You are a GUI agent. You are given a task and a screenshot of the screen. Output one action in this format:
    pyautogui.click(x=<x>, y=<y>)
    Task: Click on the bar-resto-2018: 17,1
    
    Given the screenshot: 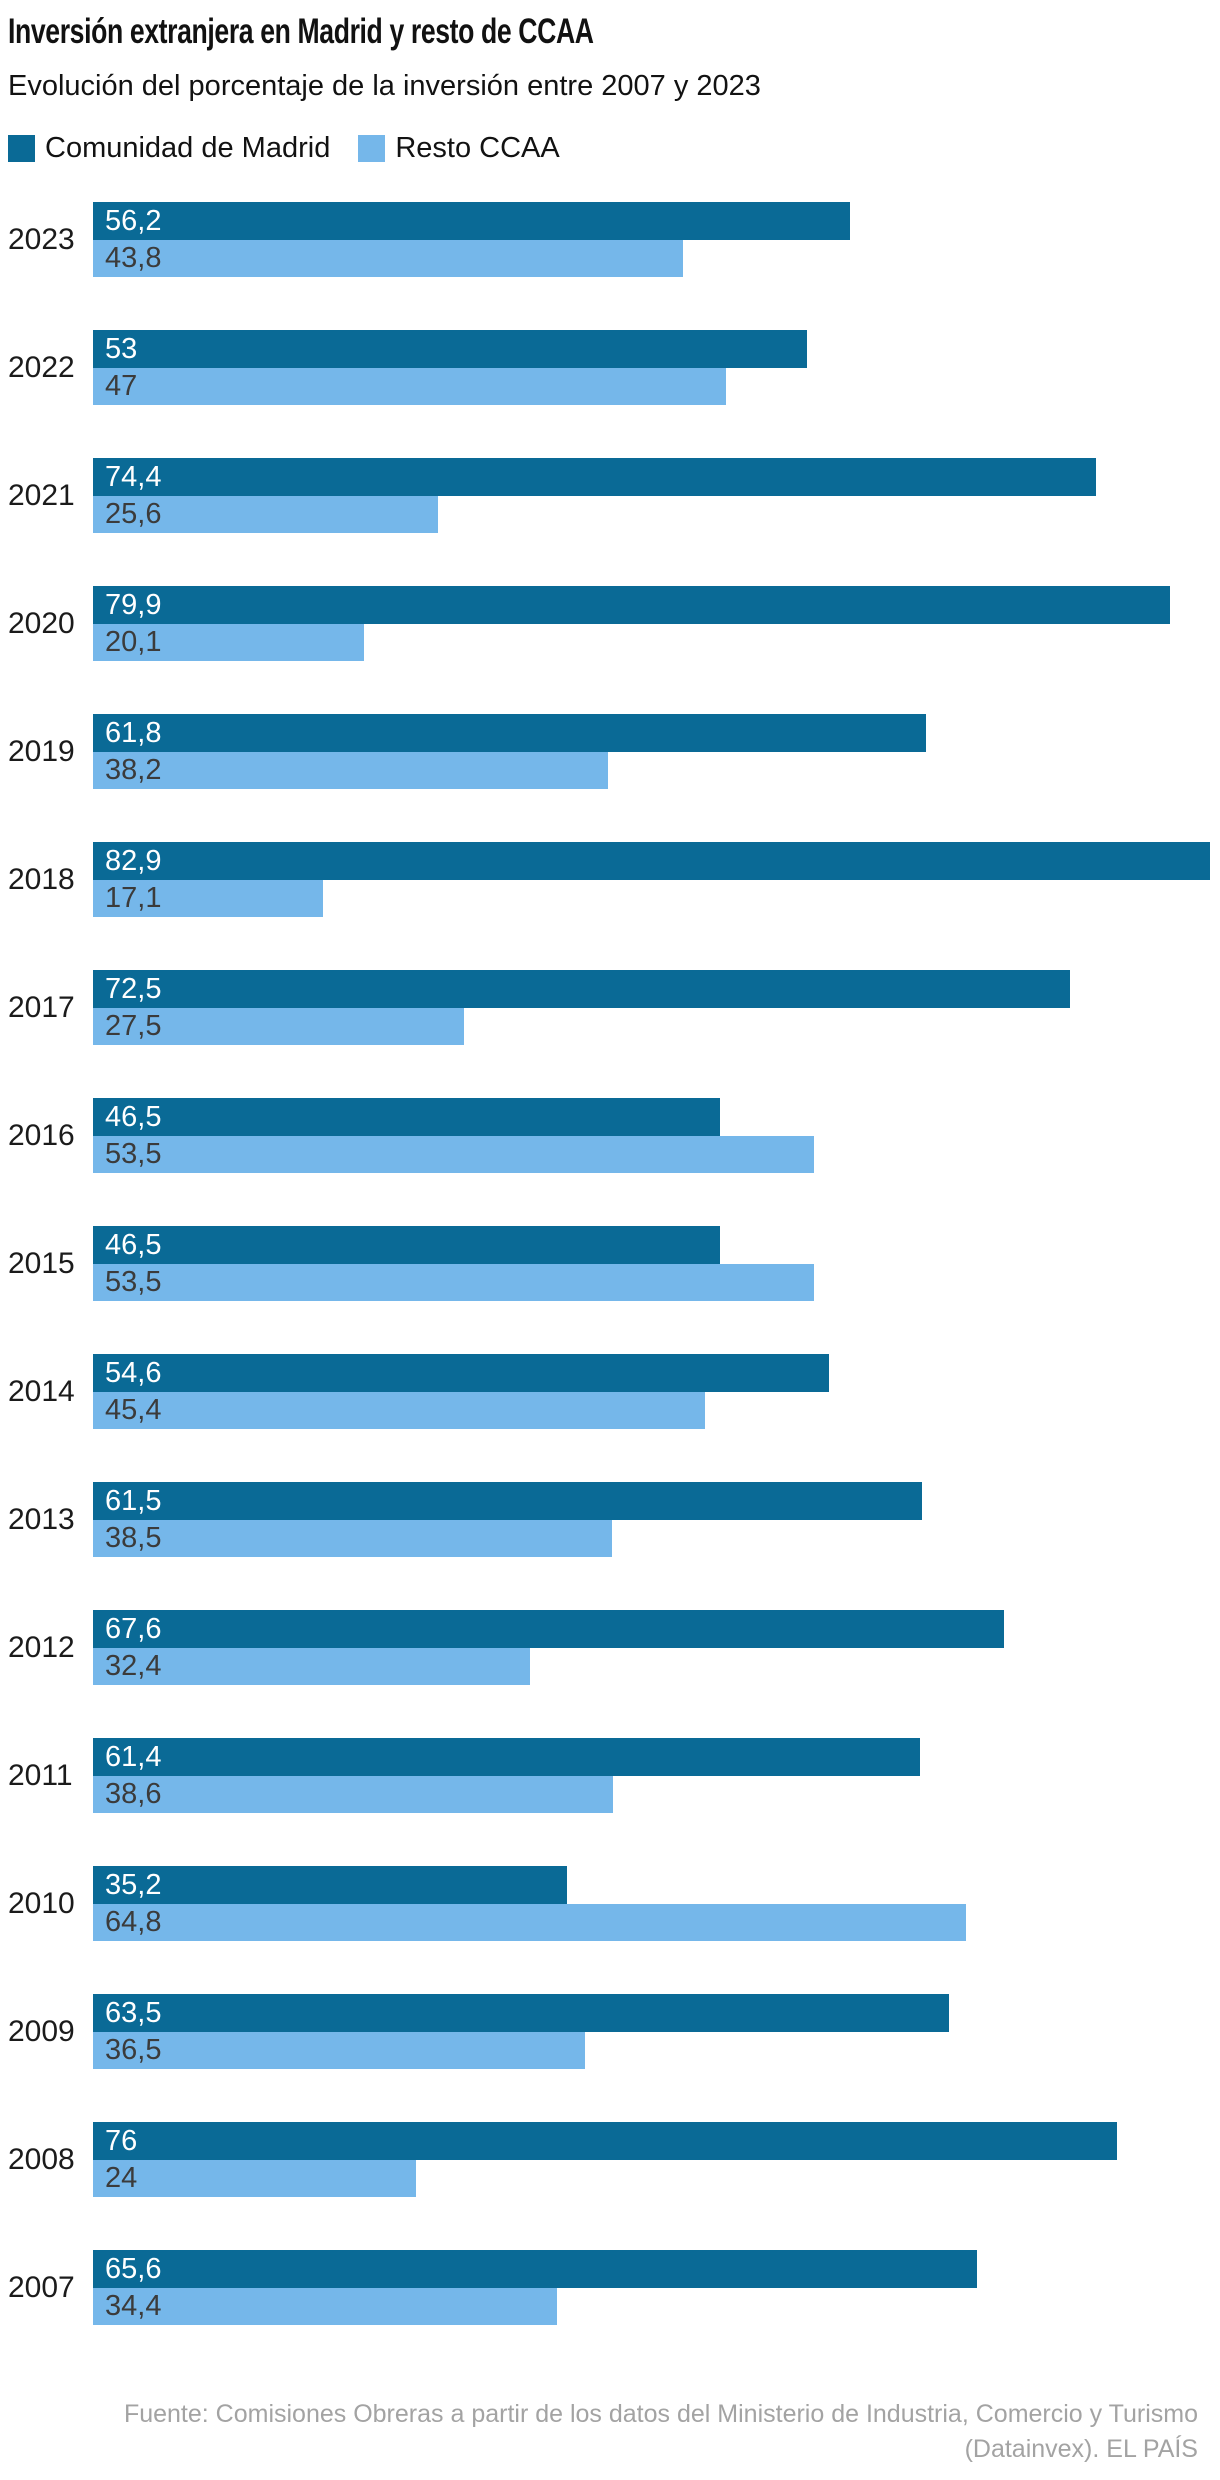 What is the action you would take?
    pyautogui.click(x=208, y=898)
    